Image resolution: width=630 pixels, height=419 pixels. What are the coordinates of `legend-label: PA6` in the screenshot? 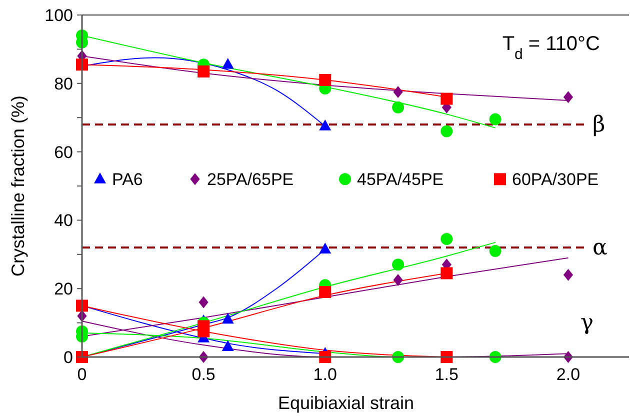 It's located at (127, 180).